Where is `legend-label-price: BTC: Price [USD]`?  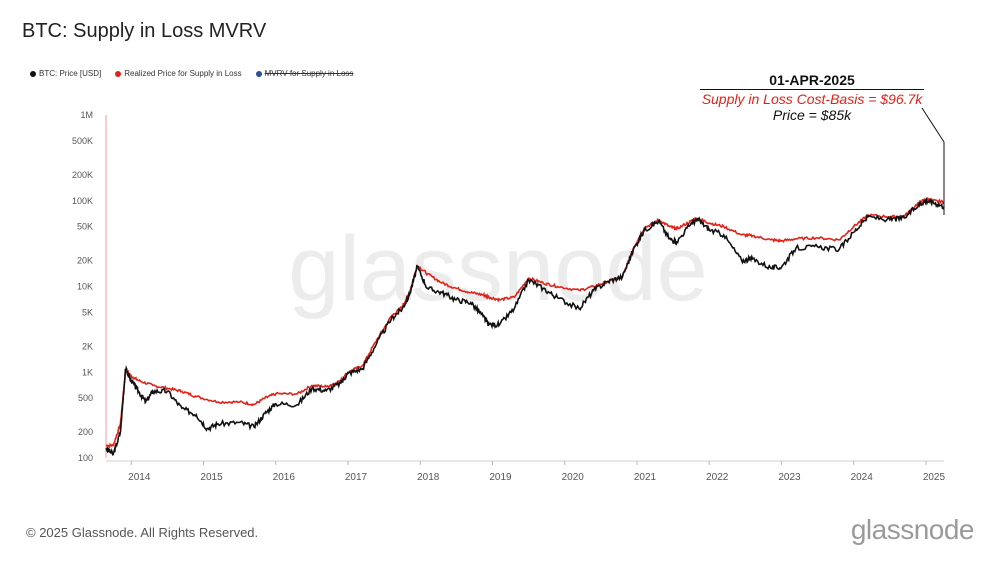
legend-label-price: BTC: Price [USD] is located at coordinates (70, 73).